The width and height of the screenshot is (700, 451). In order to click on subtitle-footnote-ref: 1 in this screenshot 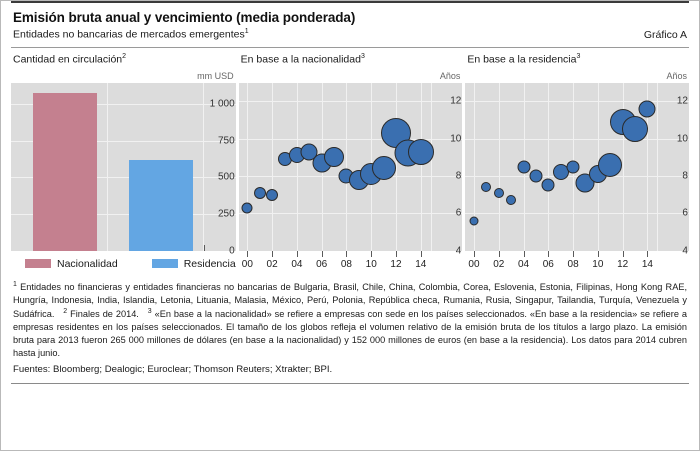, I will do `click(246, 31)`.